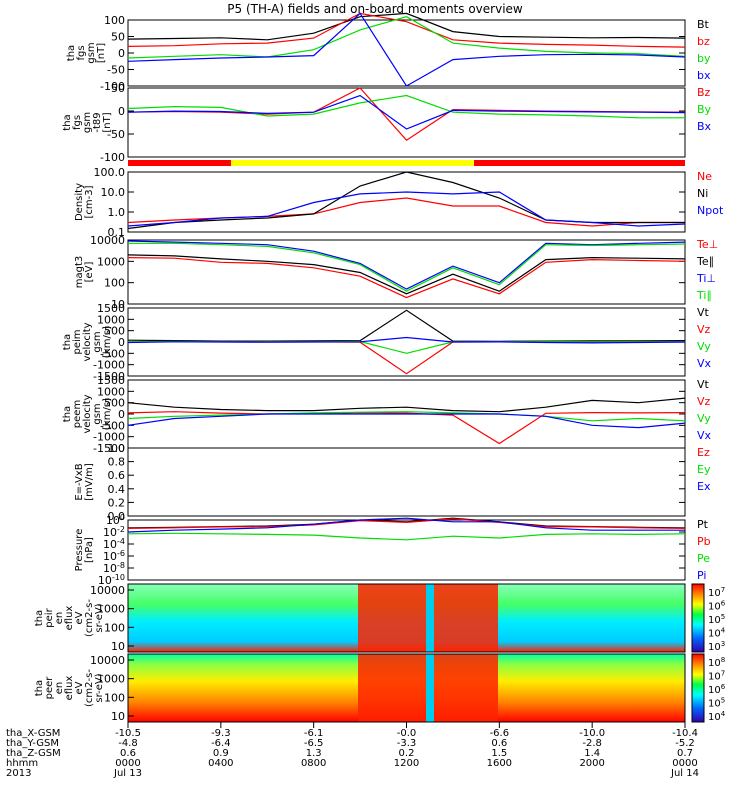 The height and width of the screenshot is (800, 750). I want to click on ephemeris-y-value: -6.5, so click(314, 743).